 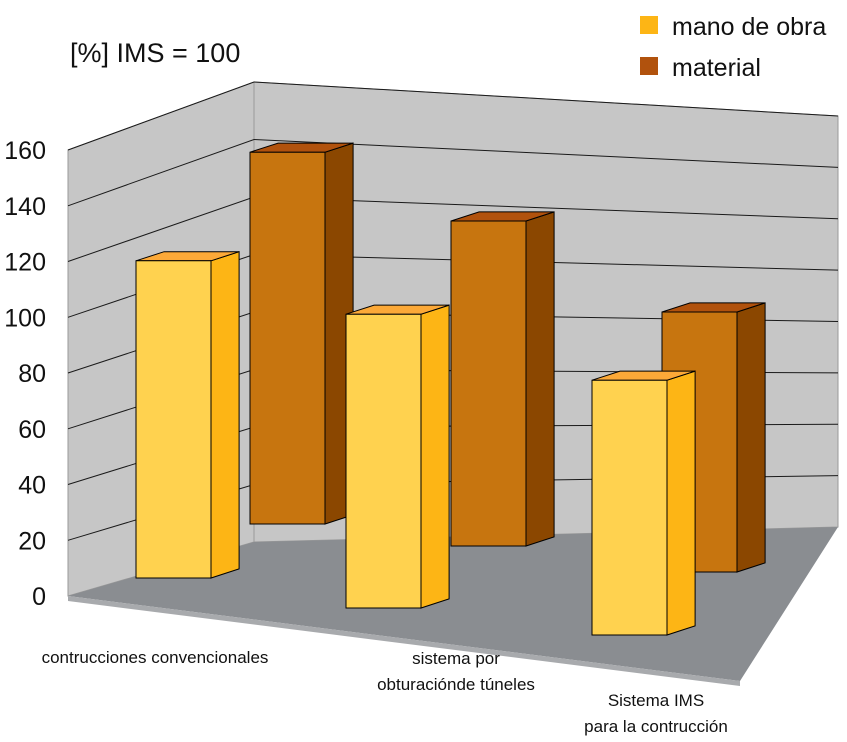 I want to click on y-tick-label: 60, so click(x=32, y=430).